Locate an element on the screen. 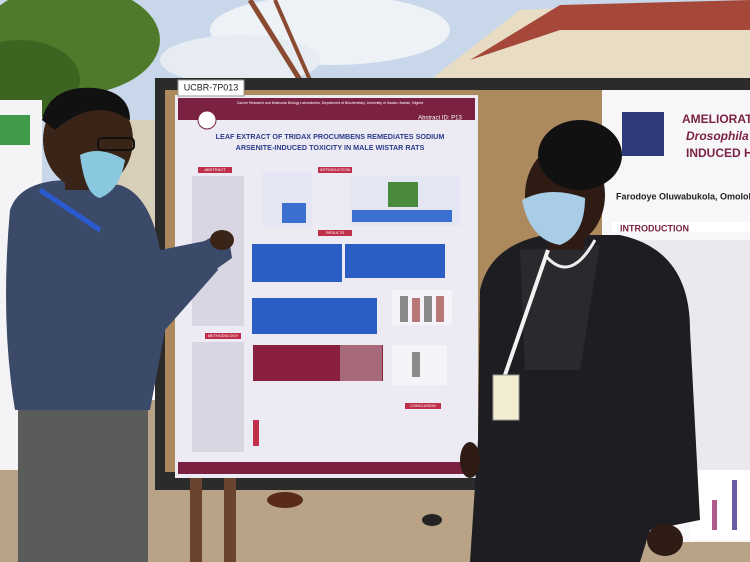 This screenshot has height=562, width=750. poster-label: UCBR-7P013 is located at coordinates (211, 87).